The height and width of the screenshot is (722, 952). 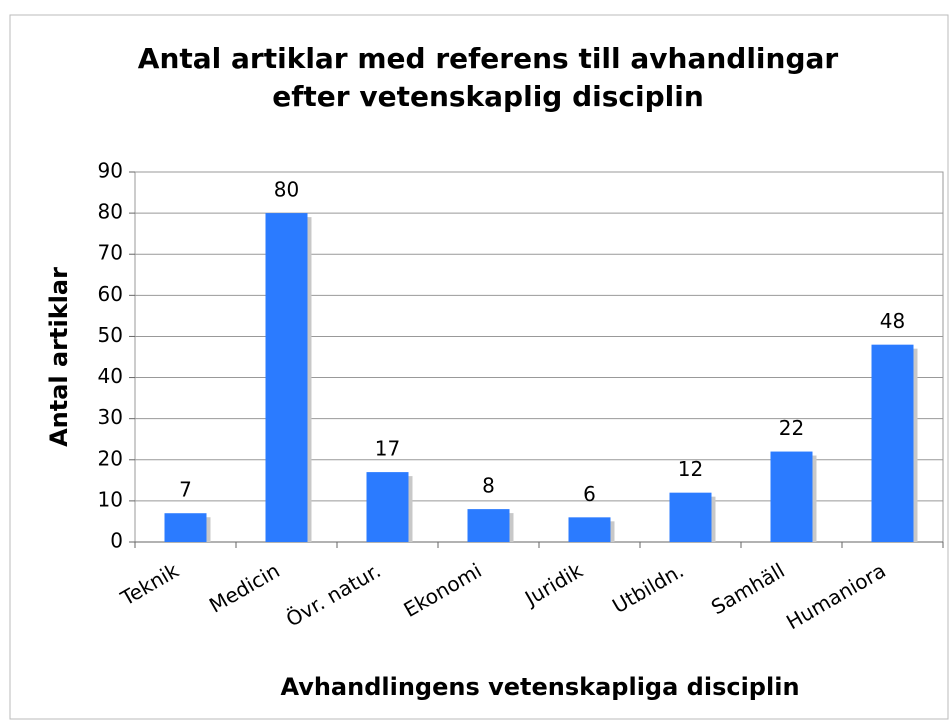 I want to click on chart-title: efter vetenskaplig disciplin, so click(x=488, y=96).